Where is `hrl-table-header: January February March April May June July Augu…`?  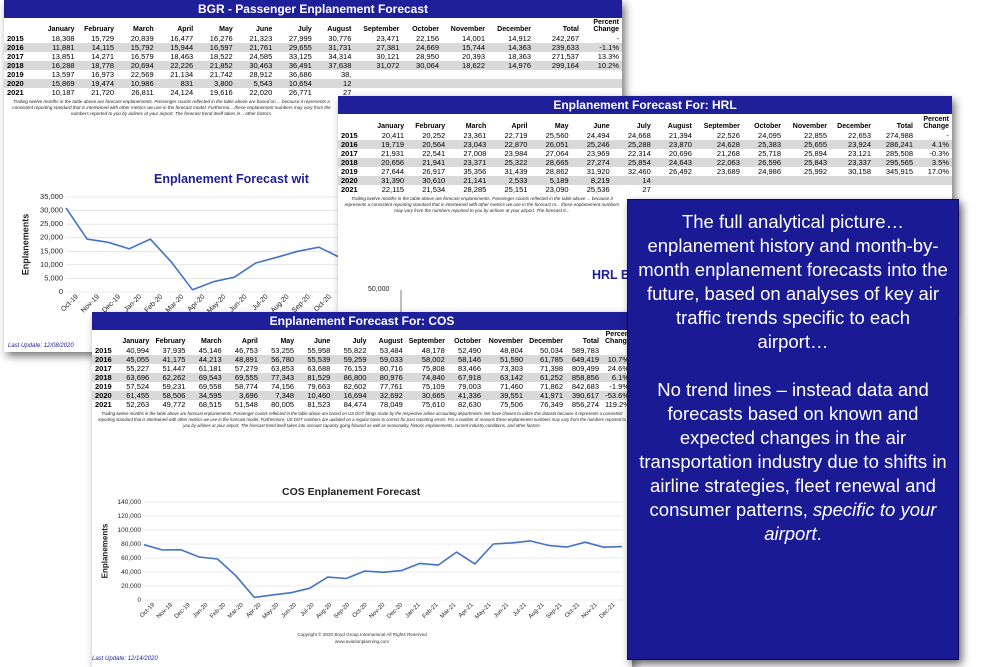 hrl-table-header: January February March April May June July Augu… is located at coordinates (645, 123).